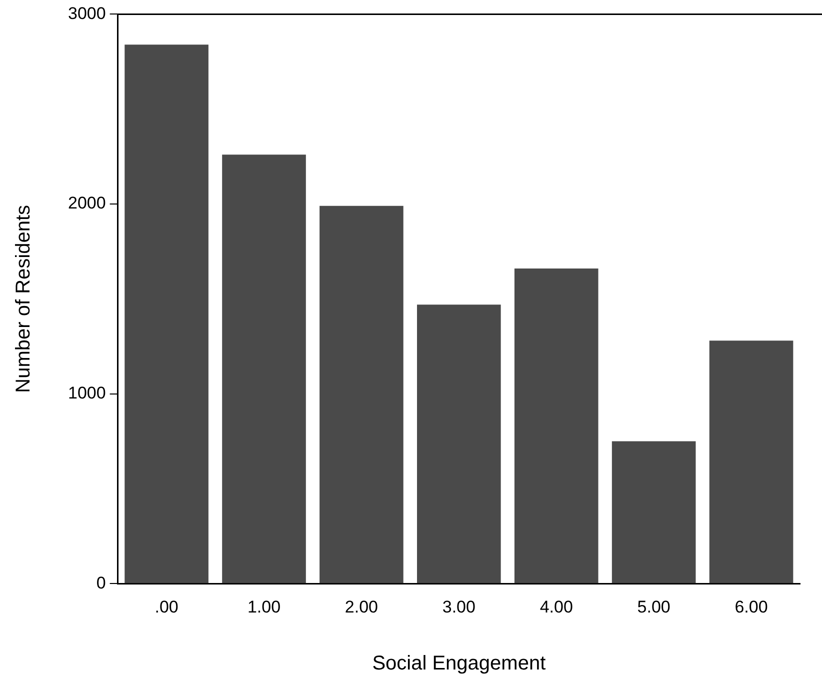 Image resolution: width=822 pixels, height=688 pixels. Describe the element at coordinates (653, 606) in the screenshot. I see `x-tick-label: 5.00` at that location.